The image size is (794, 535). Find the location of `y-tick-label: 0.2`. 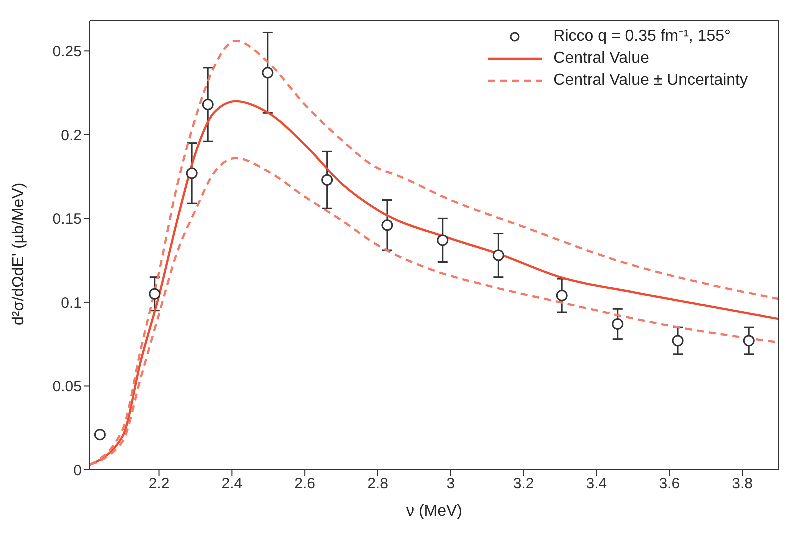

y-tick-label: 0.2 is located at coordinates (71, 135).